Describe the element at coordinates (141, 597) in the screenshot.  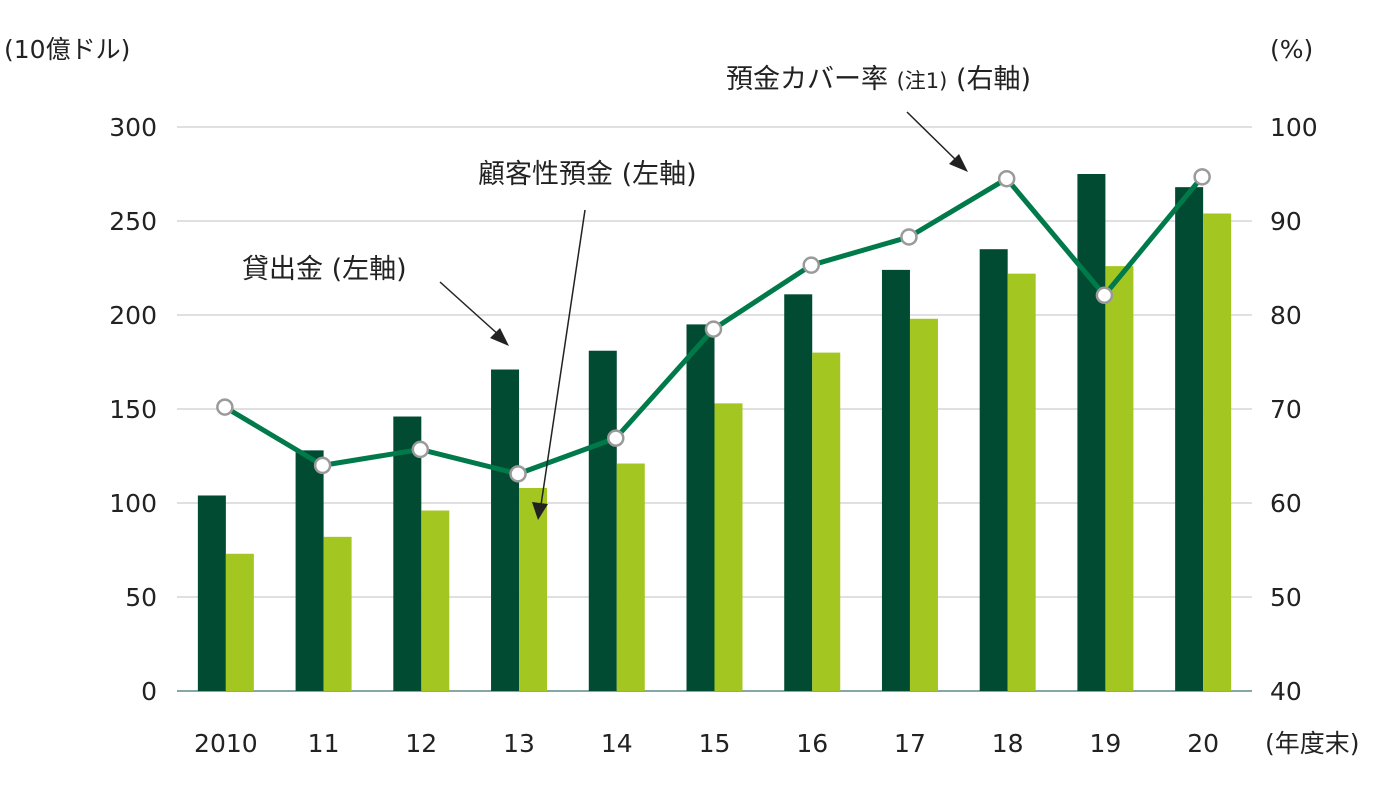
I see `left-tick-label: 50` at that location.